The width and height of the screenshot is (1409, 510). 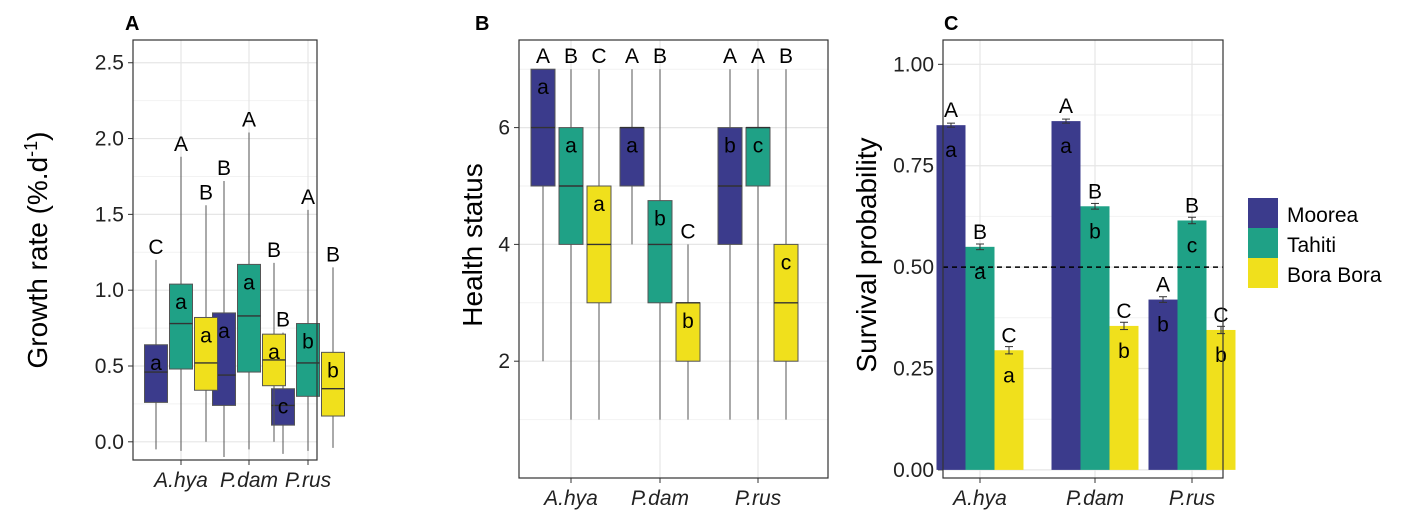 What do you see at coordinates (1263, 213) in the screenshot?
I see `legend-swatch-moorea` at bounding box center [1263, 213].